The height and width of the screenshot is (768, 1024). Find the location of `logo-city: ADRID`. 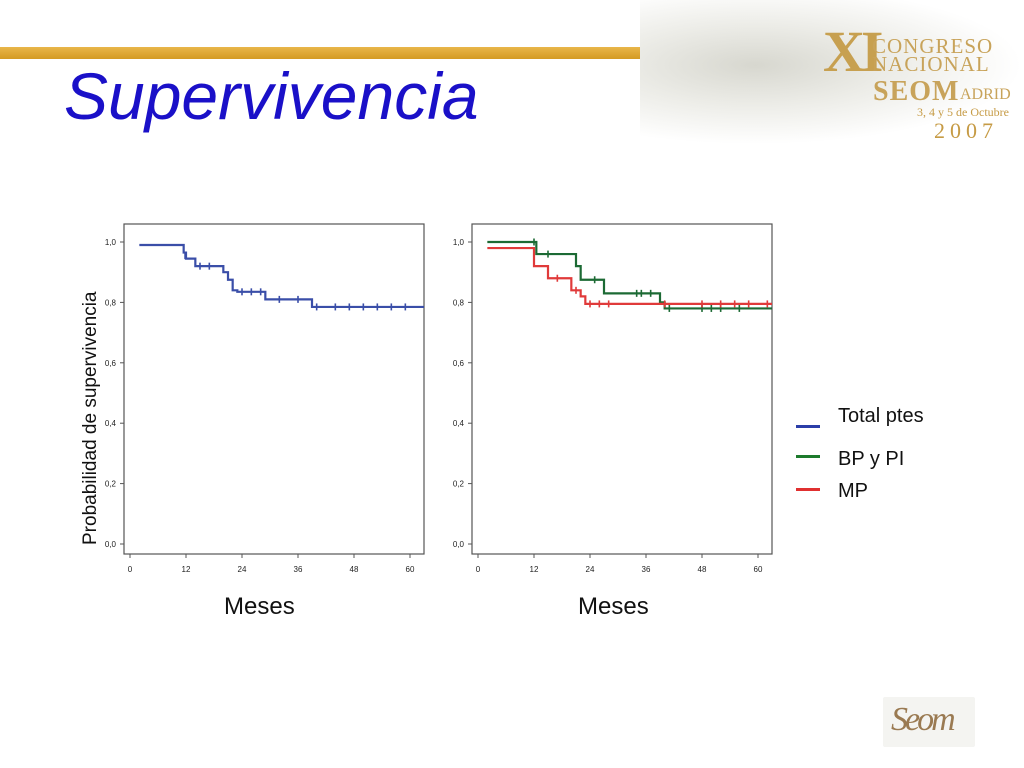

logo-city: ADRID is located at coordinates (985, 94).